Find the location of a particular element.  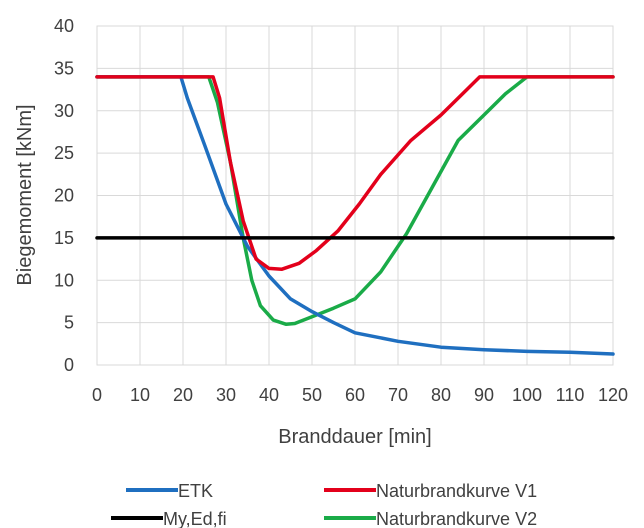

x-tick-label: 40 is located at coordinates (269, 395).